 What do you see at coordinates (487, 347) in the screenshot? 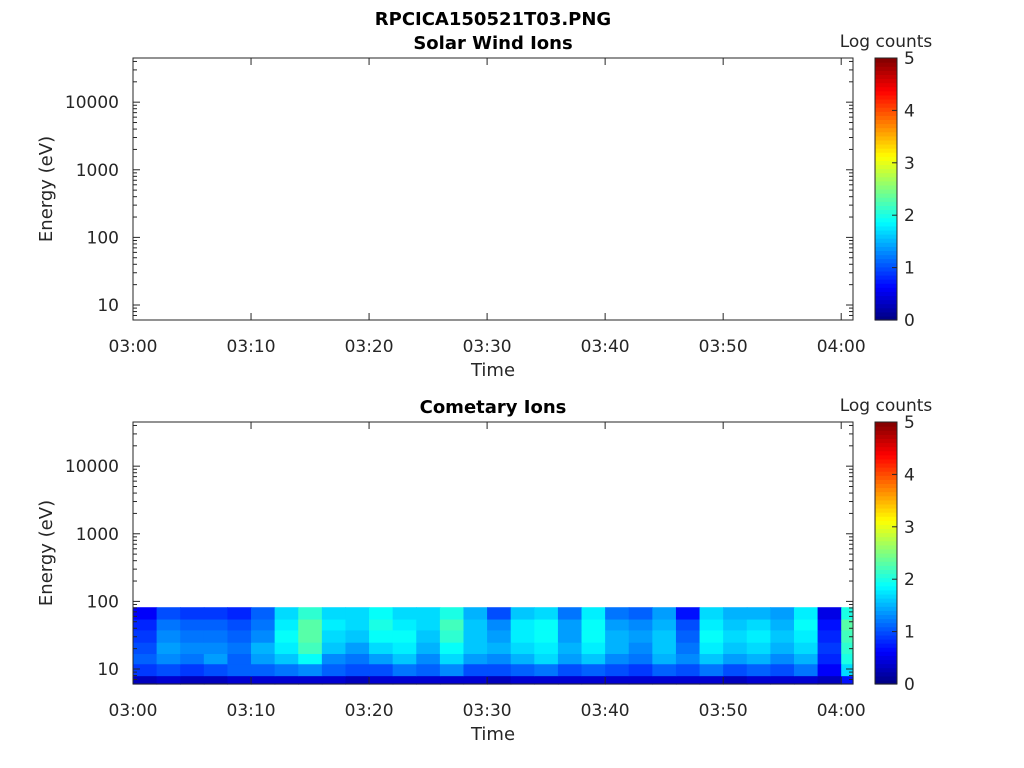
I see `x-tick-label: 03:30` at bounding box center [487, 347].